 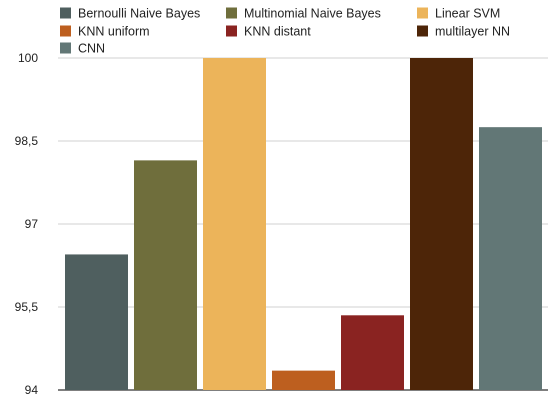 What do you see at coordinates (27, 141) in the screenshot?
I see `y-tick-label: 98,5` at bounding box center [27, 141].